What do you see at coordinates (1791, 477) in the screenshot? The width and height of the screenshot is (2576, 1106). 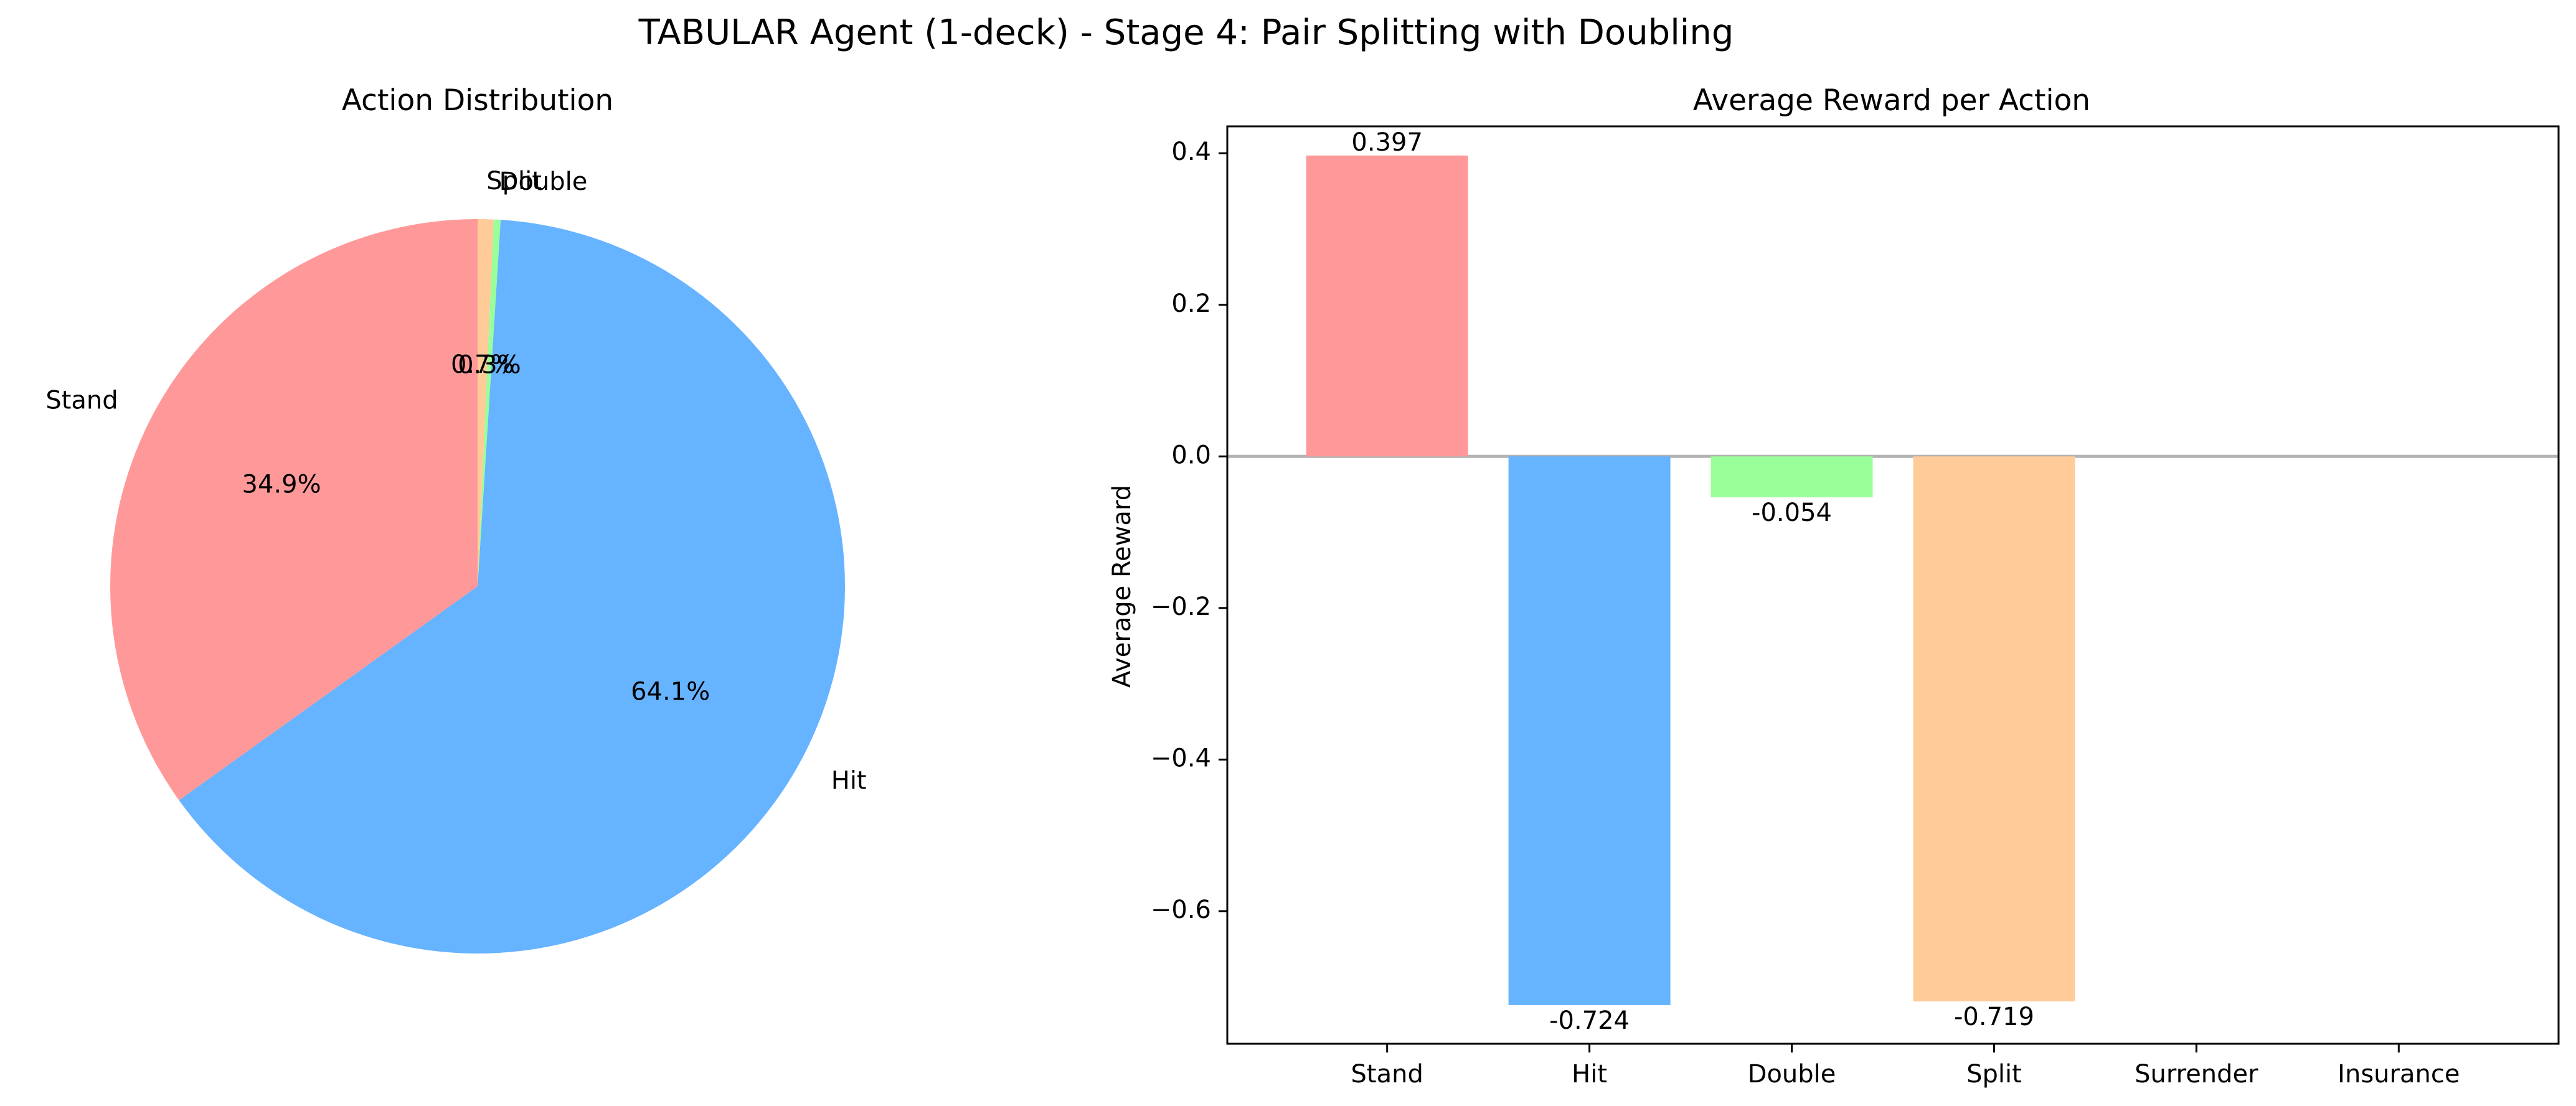 I see `bar-double` at bounding box center [1791, 477].